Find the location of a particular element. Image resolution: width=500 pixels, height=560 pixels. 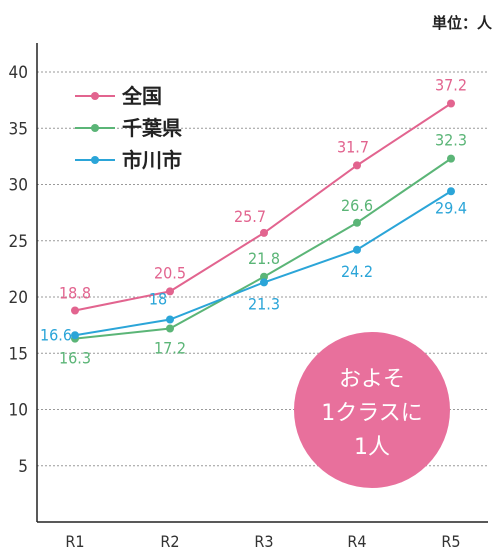

data-label: 18 is located at coordinates (158, 299).